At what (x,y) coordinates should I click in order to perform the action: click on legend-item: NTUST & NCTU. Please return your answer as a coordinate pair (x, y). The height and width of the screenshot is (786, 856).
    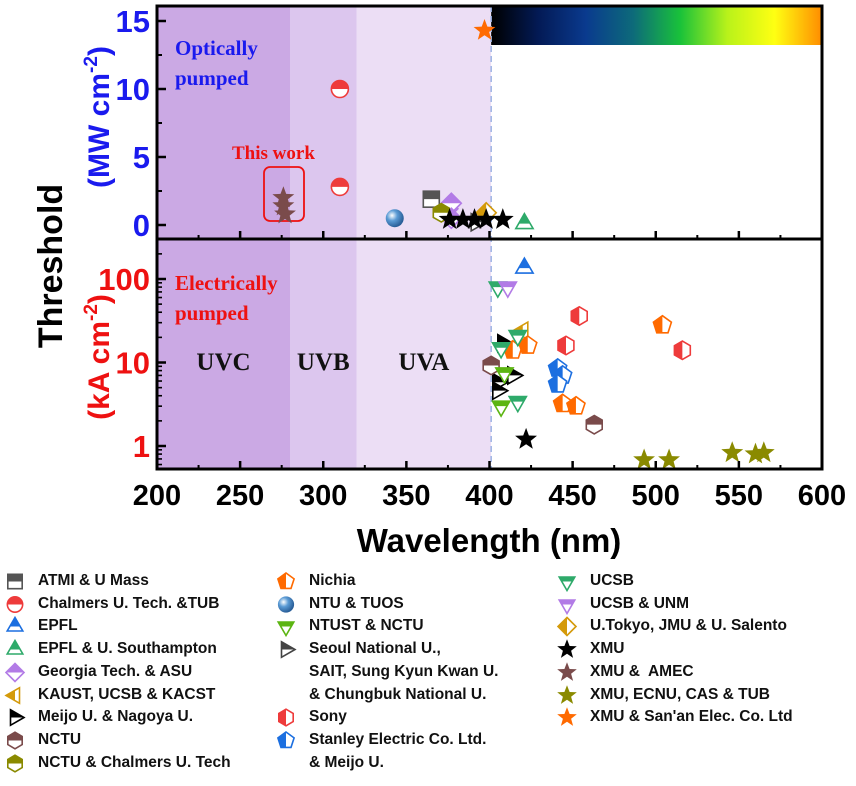
    Looking at the image, I should click on (386, 626).